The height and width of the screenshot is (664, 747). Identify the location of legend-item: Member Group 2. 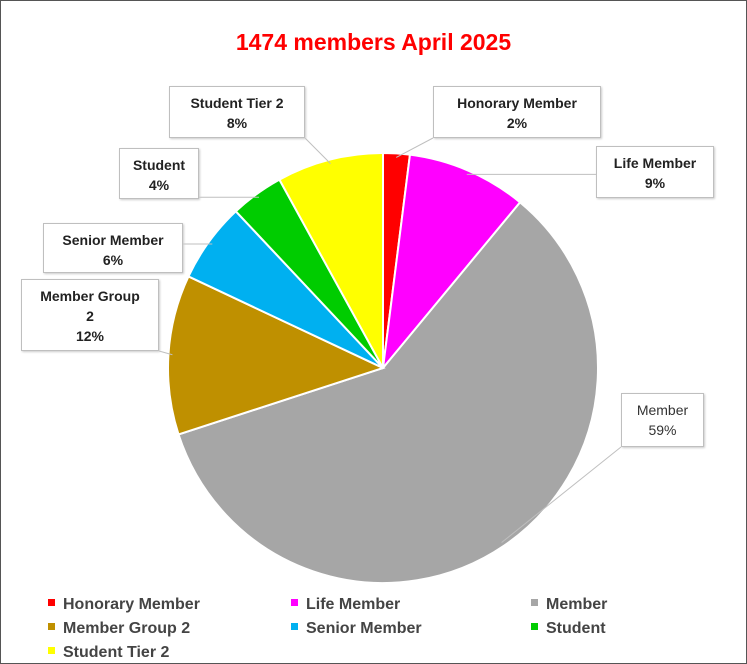
(119, 629).